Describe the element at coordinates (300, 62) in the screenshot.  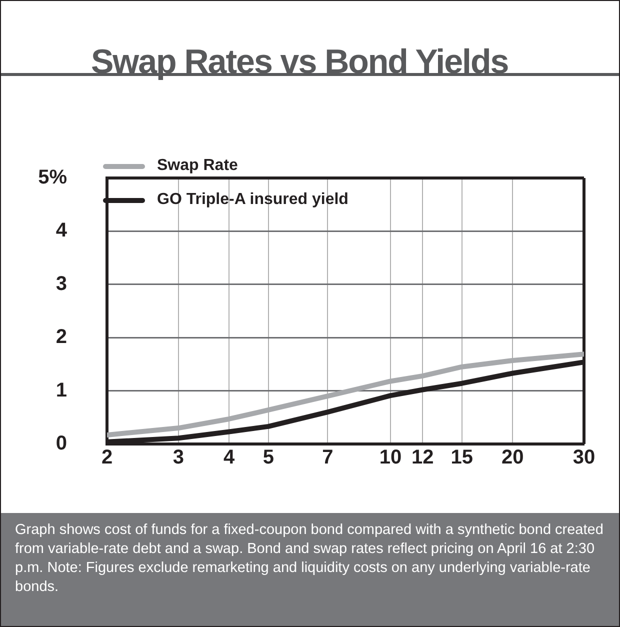
I see `chart-title: Swap Rates vs Bond Yields` at that location.